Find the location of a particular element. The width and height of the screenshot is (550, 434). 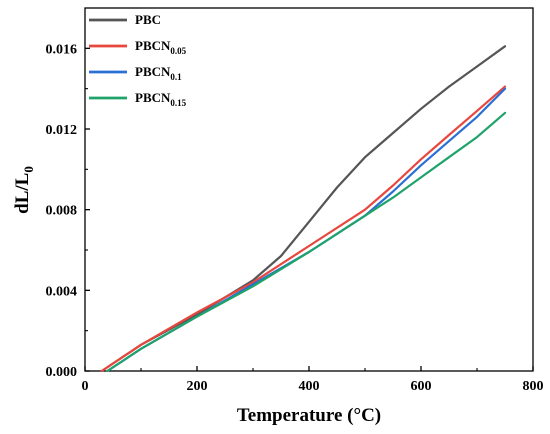

legend-label: PBCN0.15 is located at coordinates (161, 99).